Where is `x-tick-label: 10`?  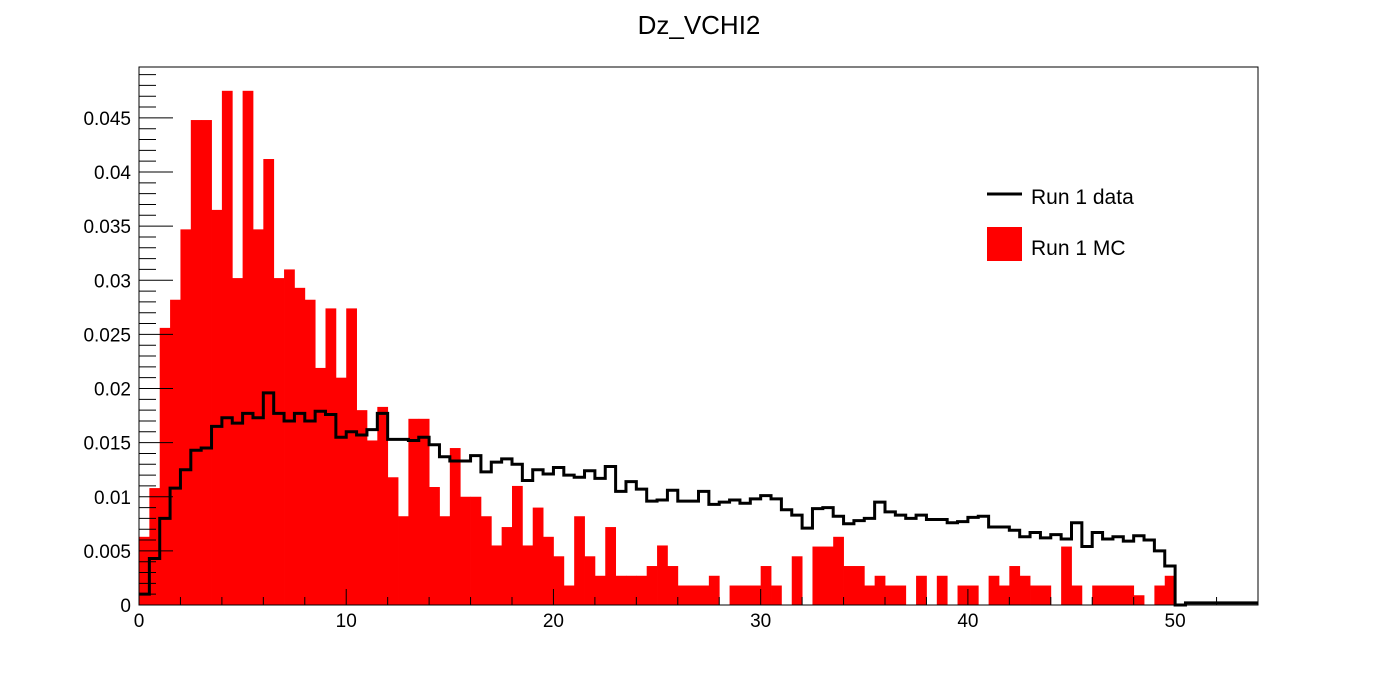
x-tick-label: 10 is located at coordinates (346, 621).